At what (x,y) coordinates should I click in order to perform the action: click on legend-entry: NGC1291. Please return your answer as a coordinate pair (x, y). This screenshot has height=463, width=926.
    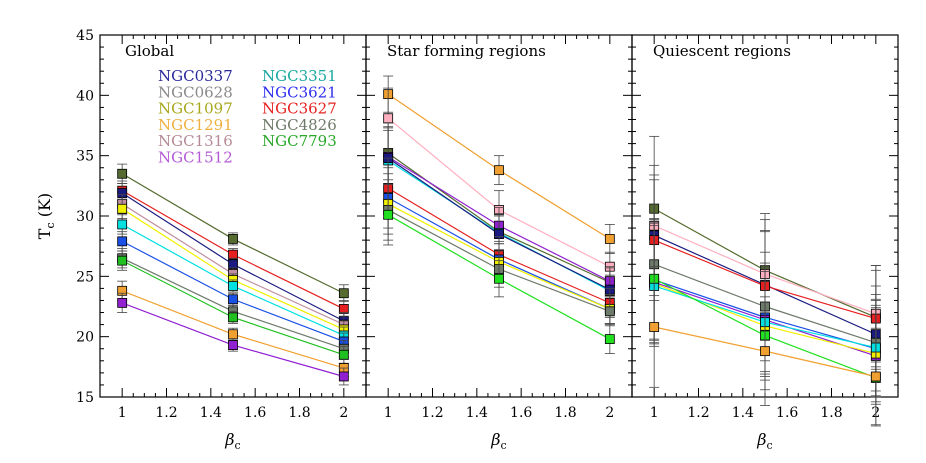
    Looking at the image, I should click on (195, 125).